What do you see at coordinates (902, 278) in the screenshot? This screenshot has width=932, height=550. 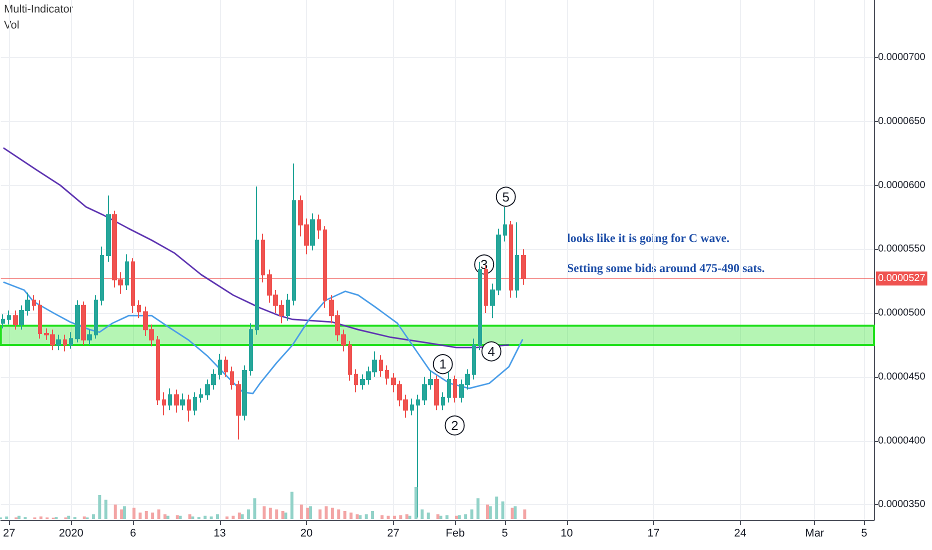 I see `ref-line-label: 0.0000527` at bounding box center [902, 278].